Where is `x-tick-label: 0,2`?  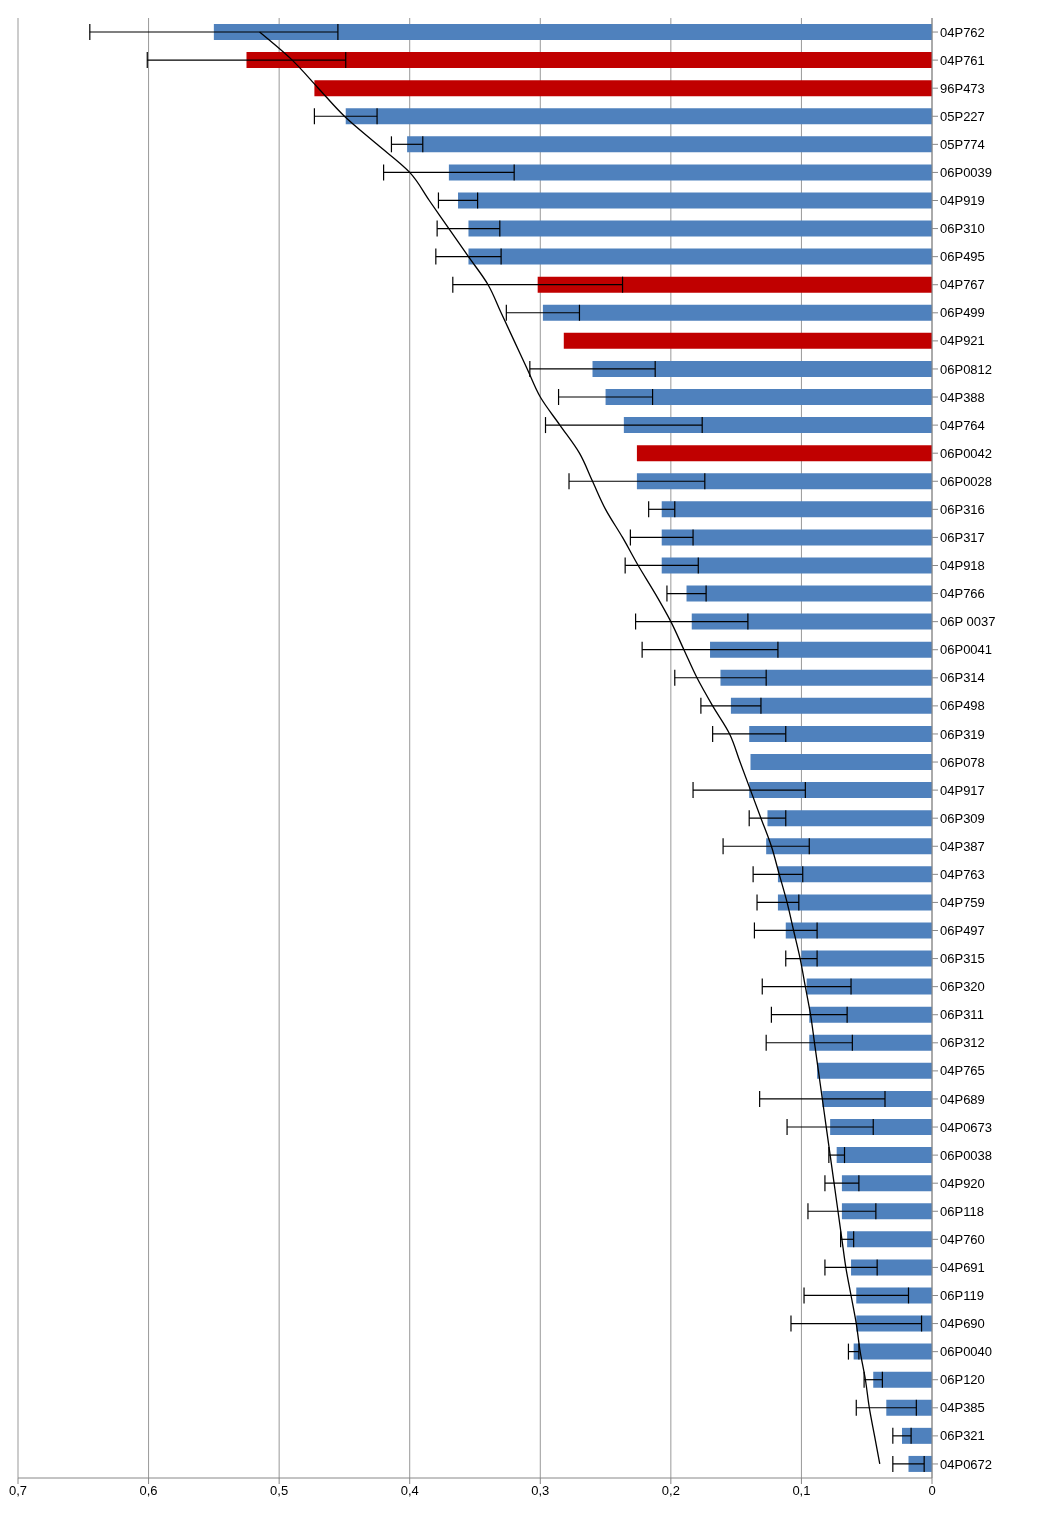
x-tick-label: 0,2 is located at coordinates (670, 1491).